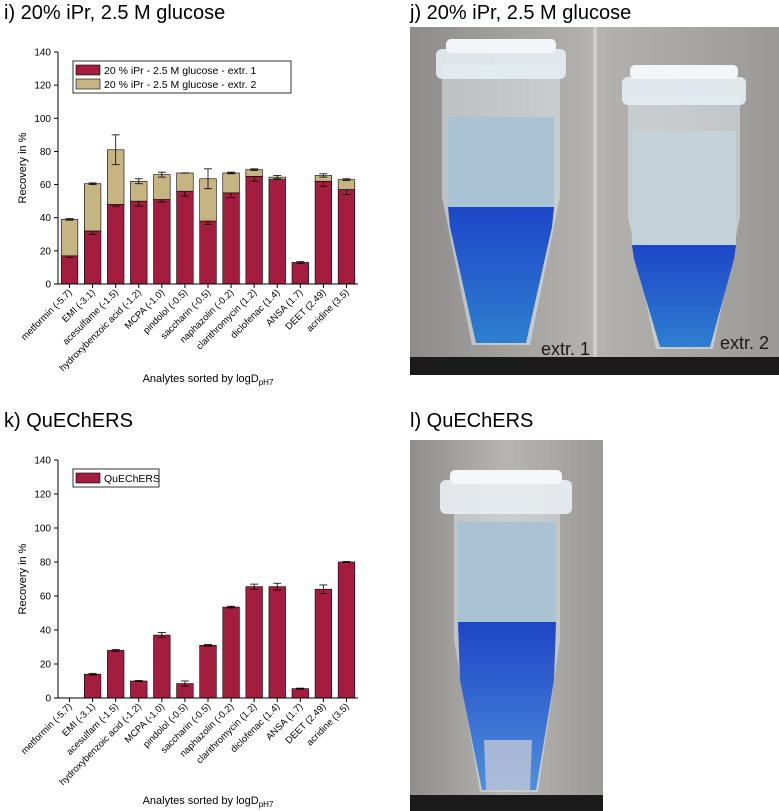 Image resolution: width=779 pixels, height=811 pixels. I want to click on legend-box, so click(182, 77).